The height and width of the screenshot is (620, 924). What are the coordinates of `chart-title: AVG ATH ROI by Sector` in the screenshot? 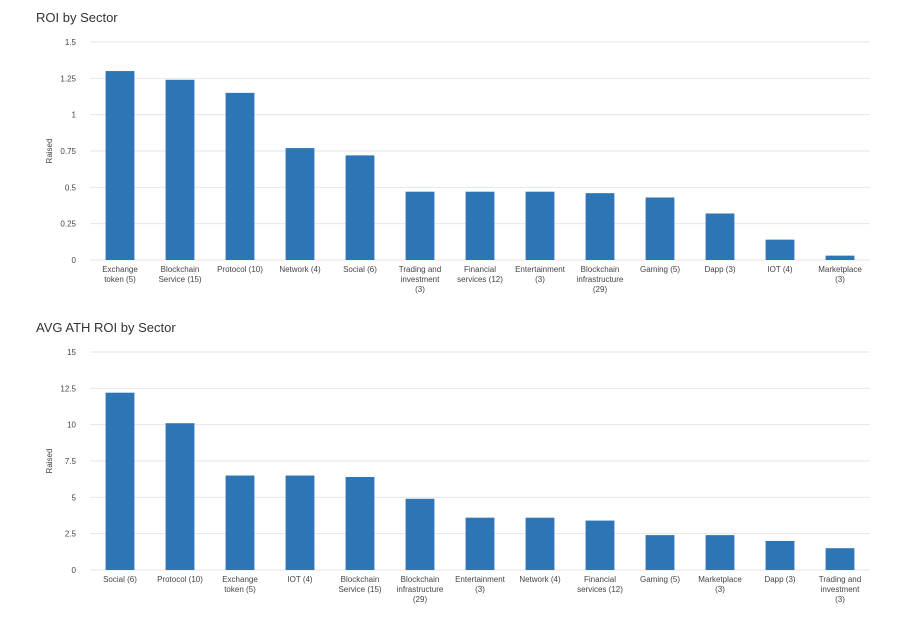 It's located at (106, 327).